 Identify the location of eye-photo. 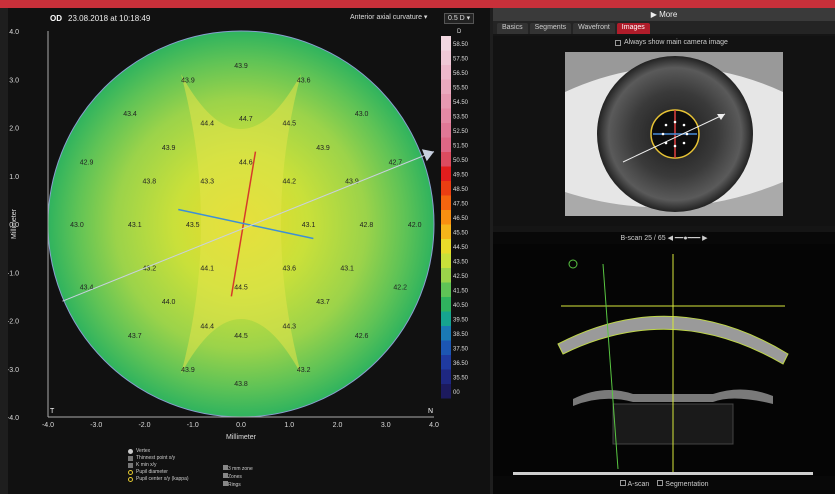
(674, 134).